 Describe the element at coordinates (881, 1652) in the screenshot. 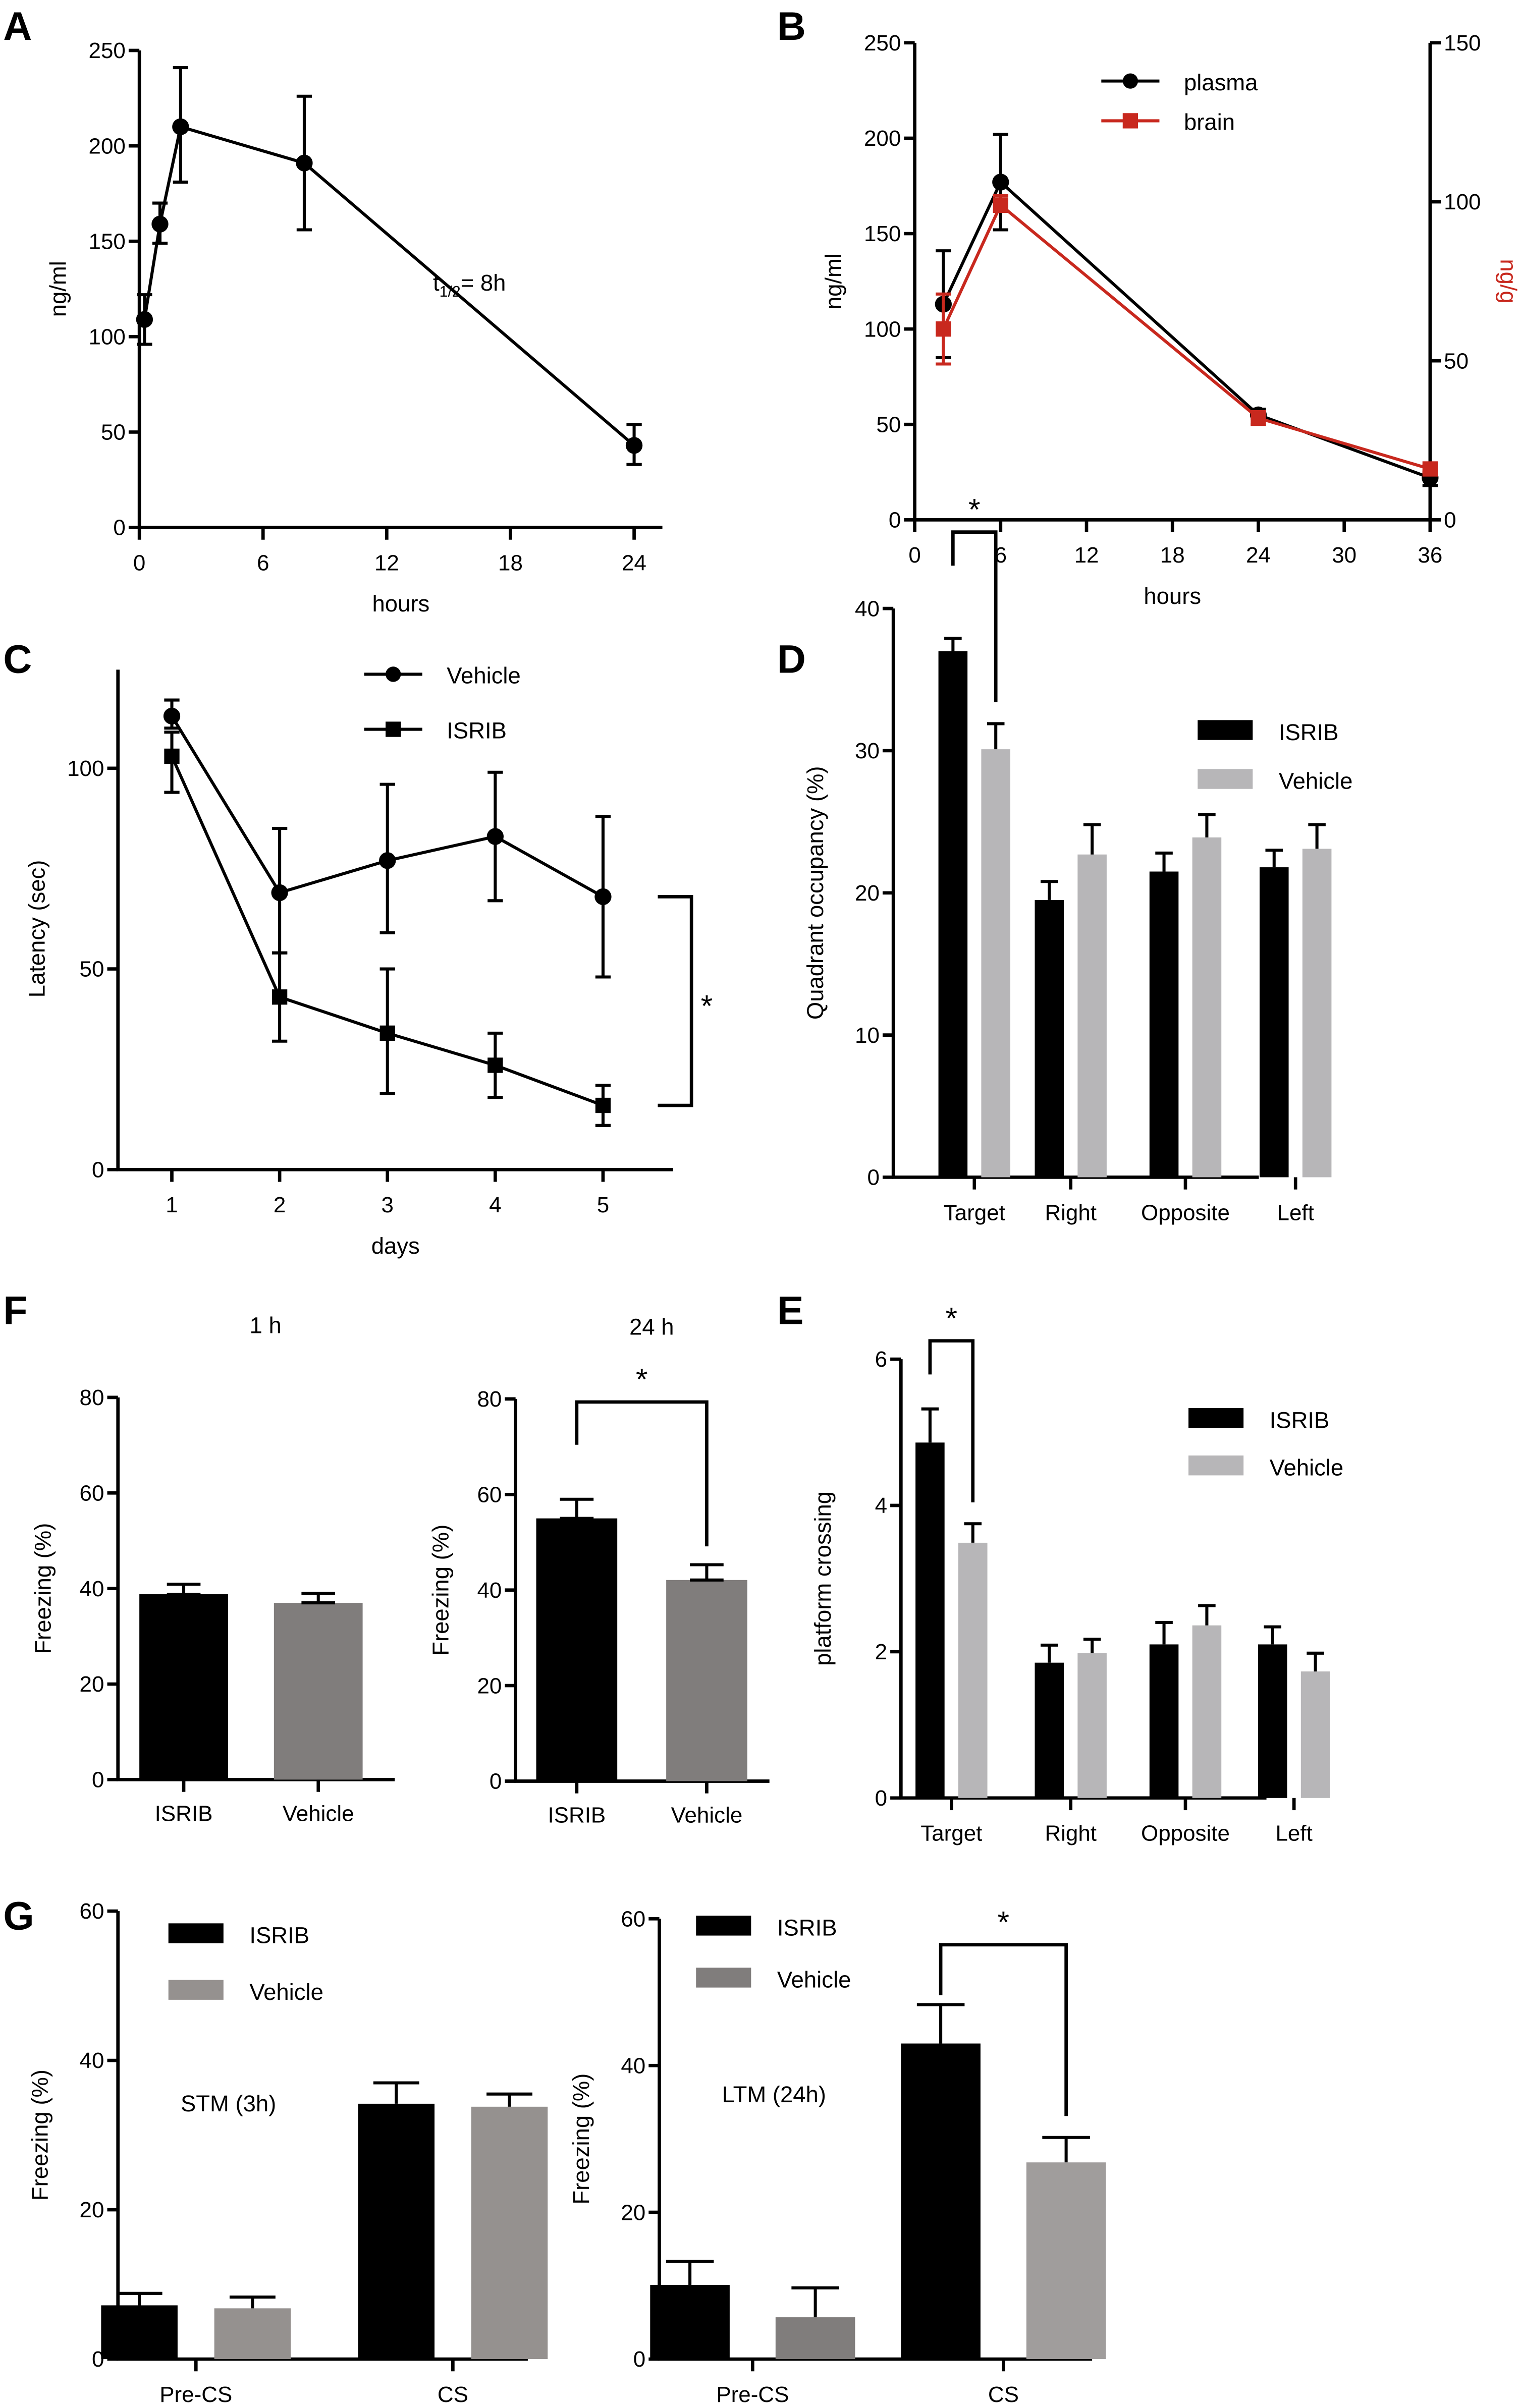

I see `chart-e-y-tick-label: 2` at that location.